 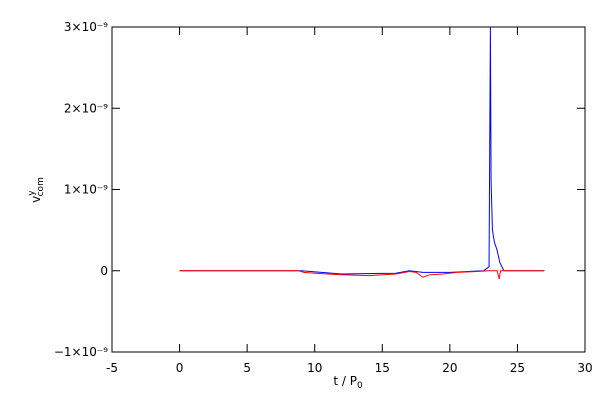 I want to click on y-axis-label-sub: com, so click(x=41, y=186).